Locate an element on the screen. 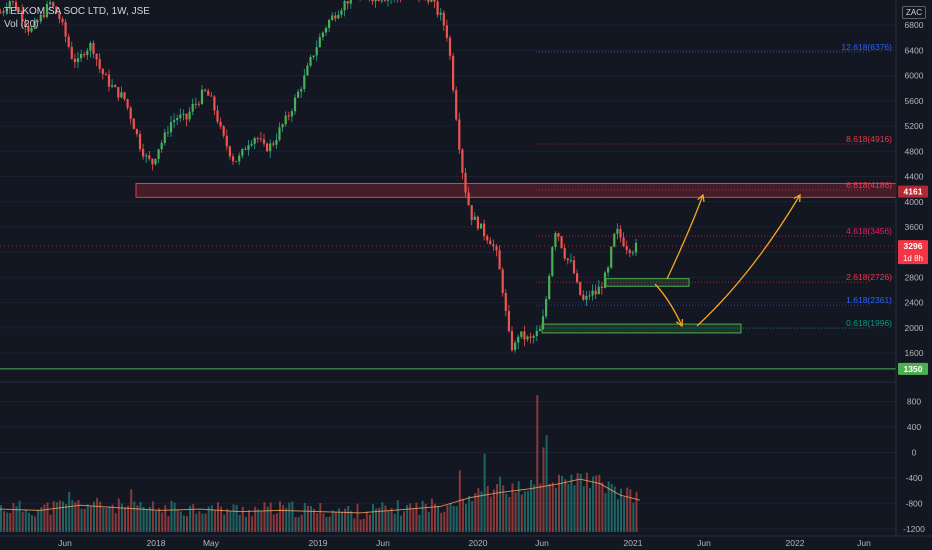 The width and height of the screenshot is (932, 550). time-tick-label: Jun is located at coordinates (542, 543).